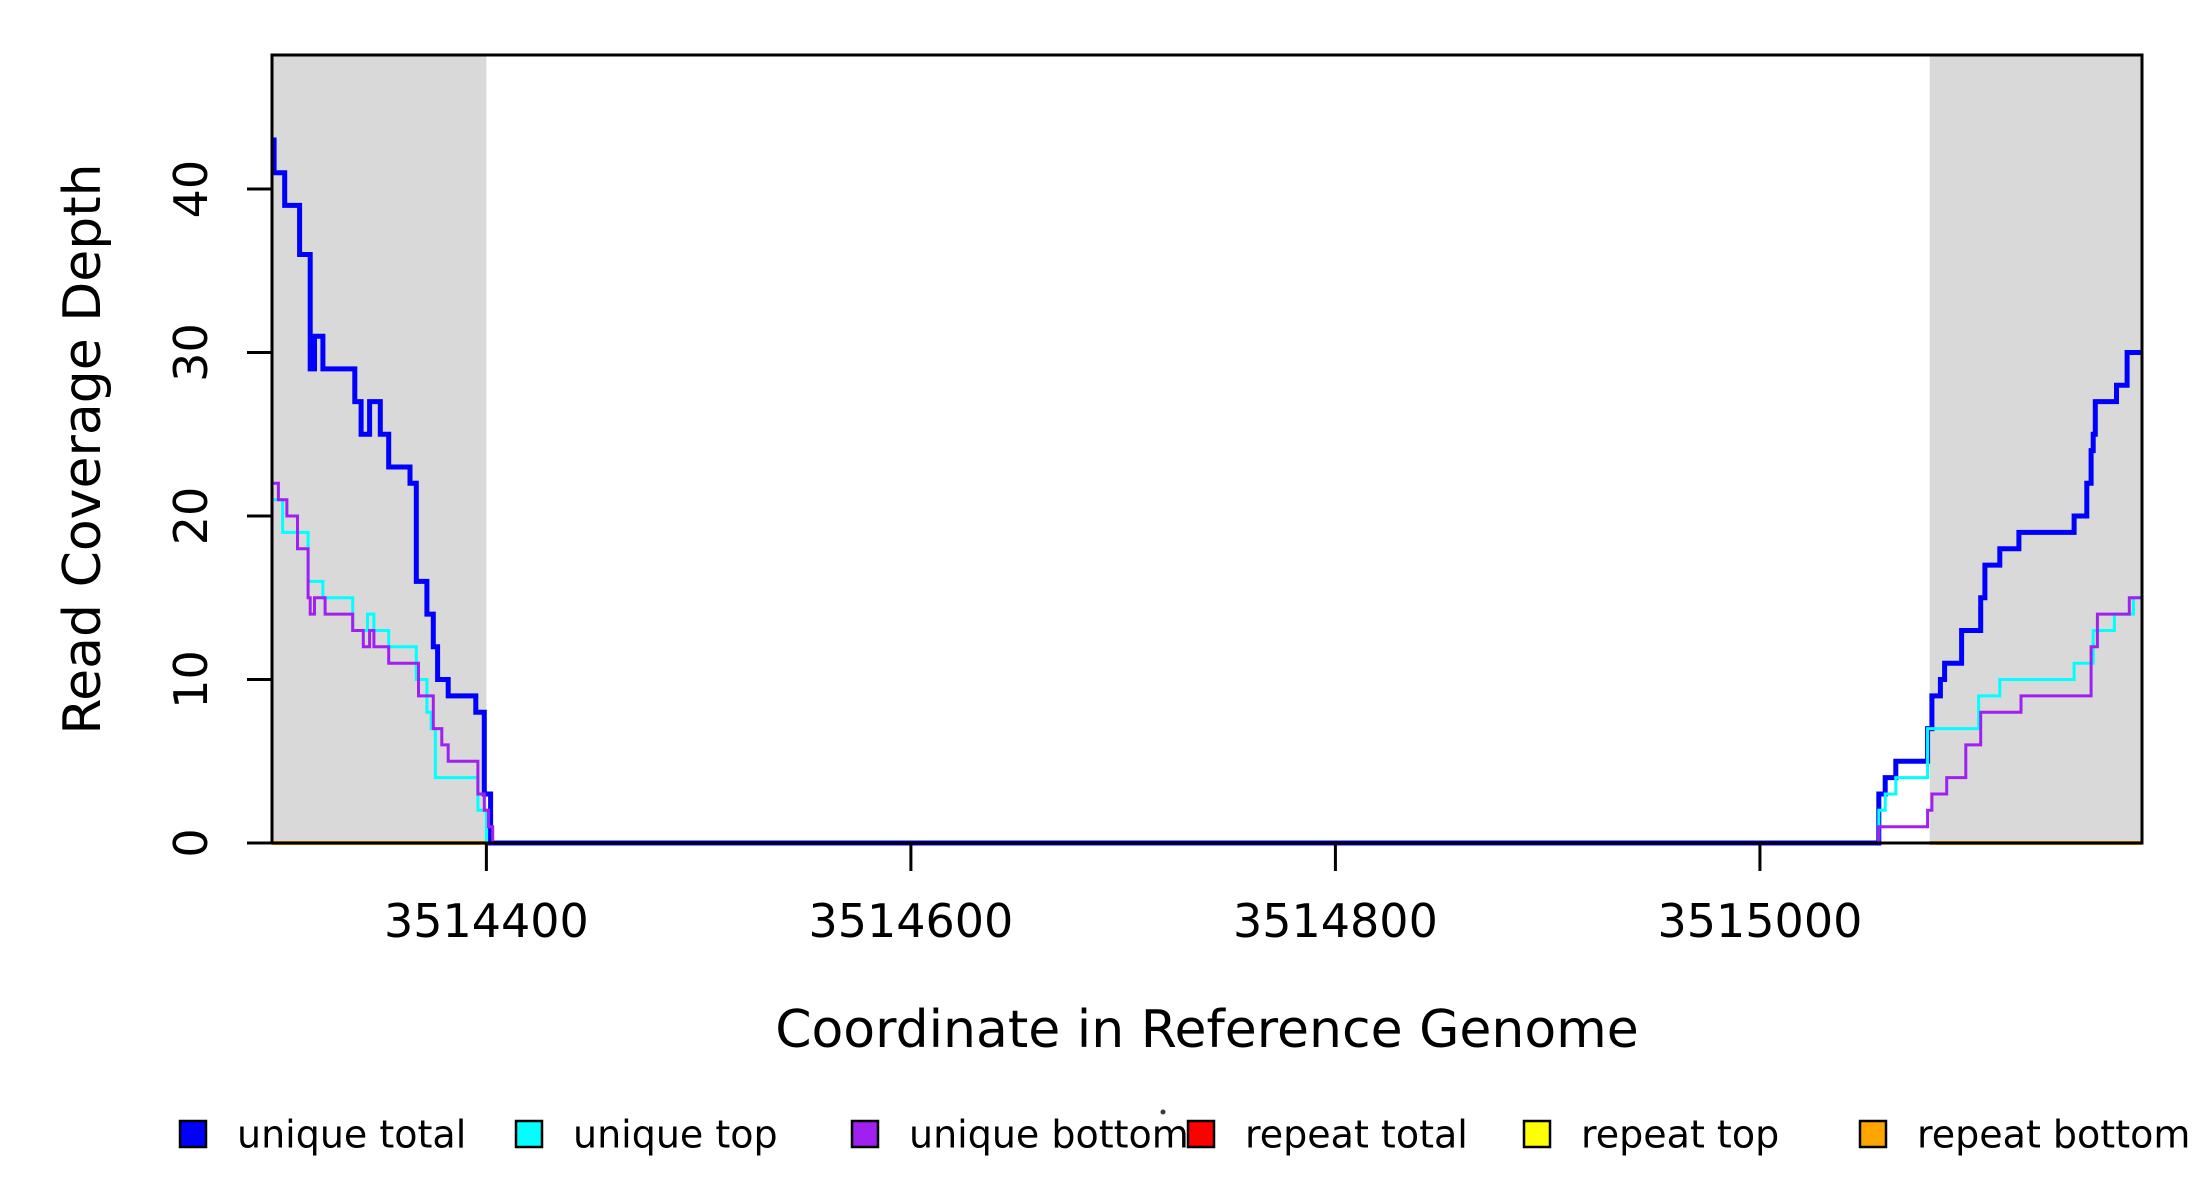  What do you see at coordinates (191, 352) in the screenshot?
I see `y-tick-label-30: 30` at bounding box center [191, 352].